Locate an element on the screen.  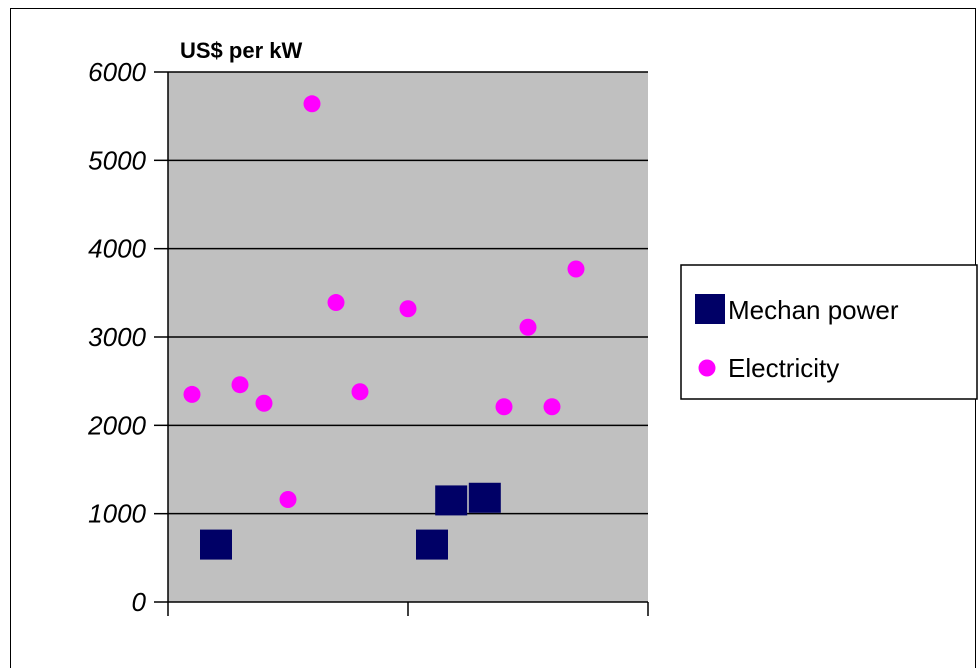
legend-label: Mechan power is located at coordinates (813, 310).